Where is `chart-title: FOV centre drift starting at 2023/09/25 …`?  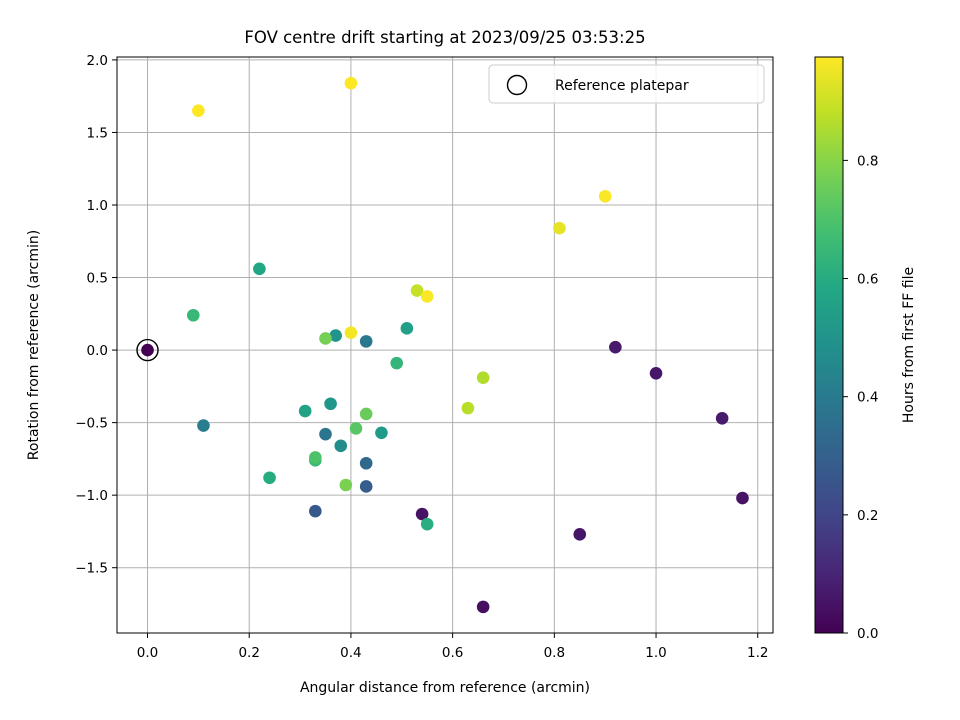
chart-title: FOV centre drift starting at 2023/09/25 … is located at coordinates (444, 37).